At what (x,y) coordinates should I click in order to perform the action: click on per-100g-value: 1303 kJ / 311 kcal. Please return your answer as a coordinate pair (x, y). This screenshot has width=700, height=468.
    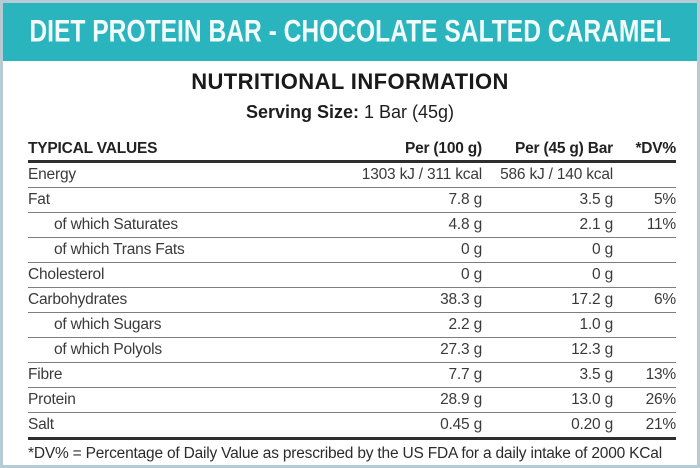
    Looking at the image, I should click on (421, 174).